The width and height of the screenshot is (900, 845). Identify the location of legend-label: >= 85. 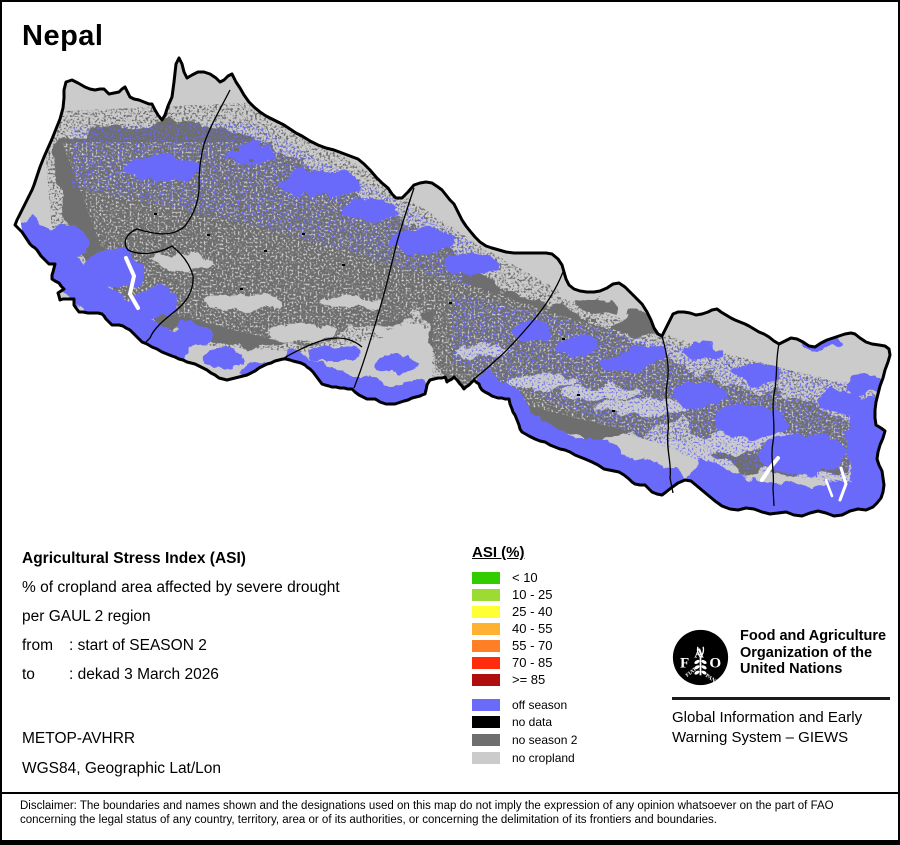
(529, 679).